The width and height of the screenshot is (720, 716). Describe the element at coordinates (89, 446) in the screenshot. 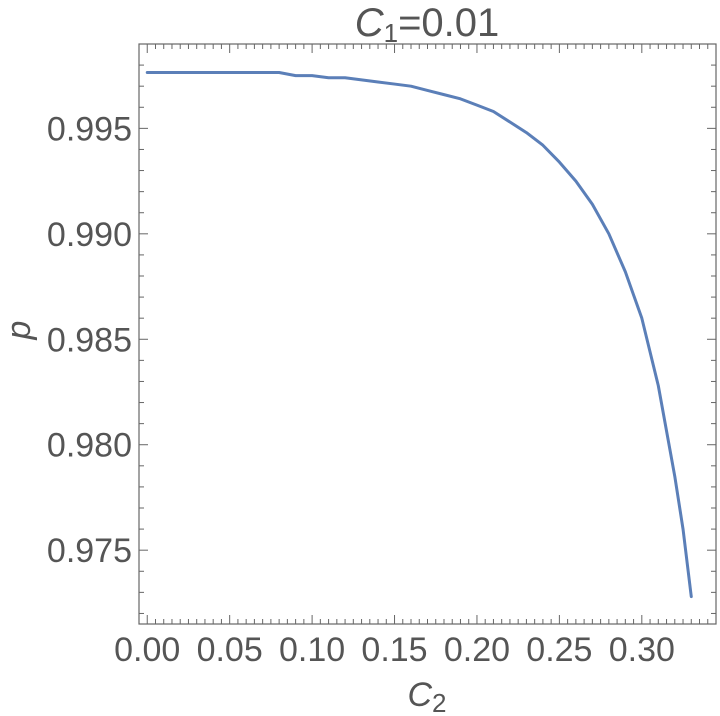

I see `y-tick-label: 0.980` at that location.